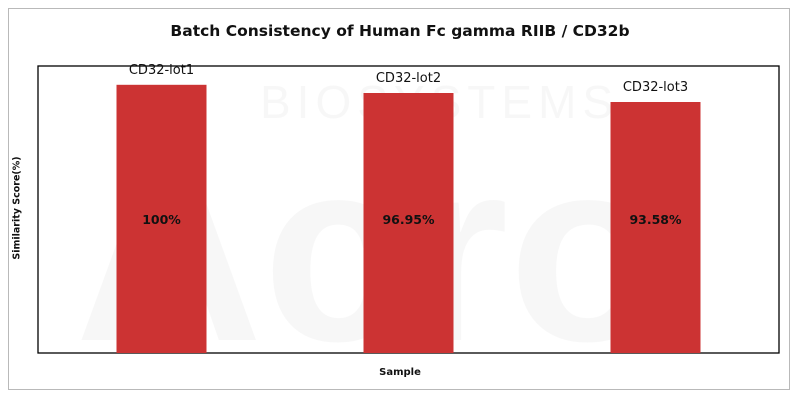  I want to click on category-label-CD32-lot3: CD32-lot3, so click(655, 87).